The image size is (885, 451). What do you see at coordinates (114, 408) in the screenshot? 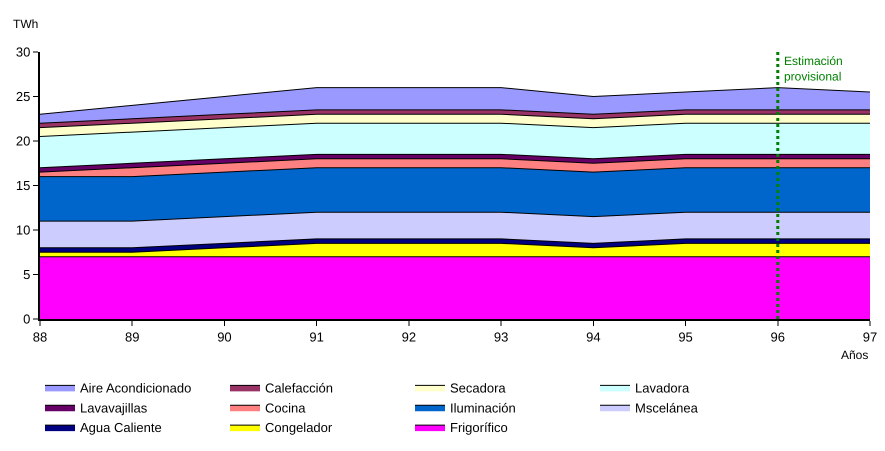
I see `legend-label: Lavavajillas` at bounding box center [114, 408].